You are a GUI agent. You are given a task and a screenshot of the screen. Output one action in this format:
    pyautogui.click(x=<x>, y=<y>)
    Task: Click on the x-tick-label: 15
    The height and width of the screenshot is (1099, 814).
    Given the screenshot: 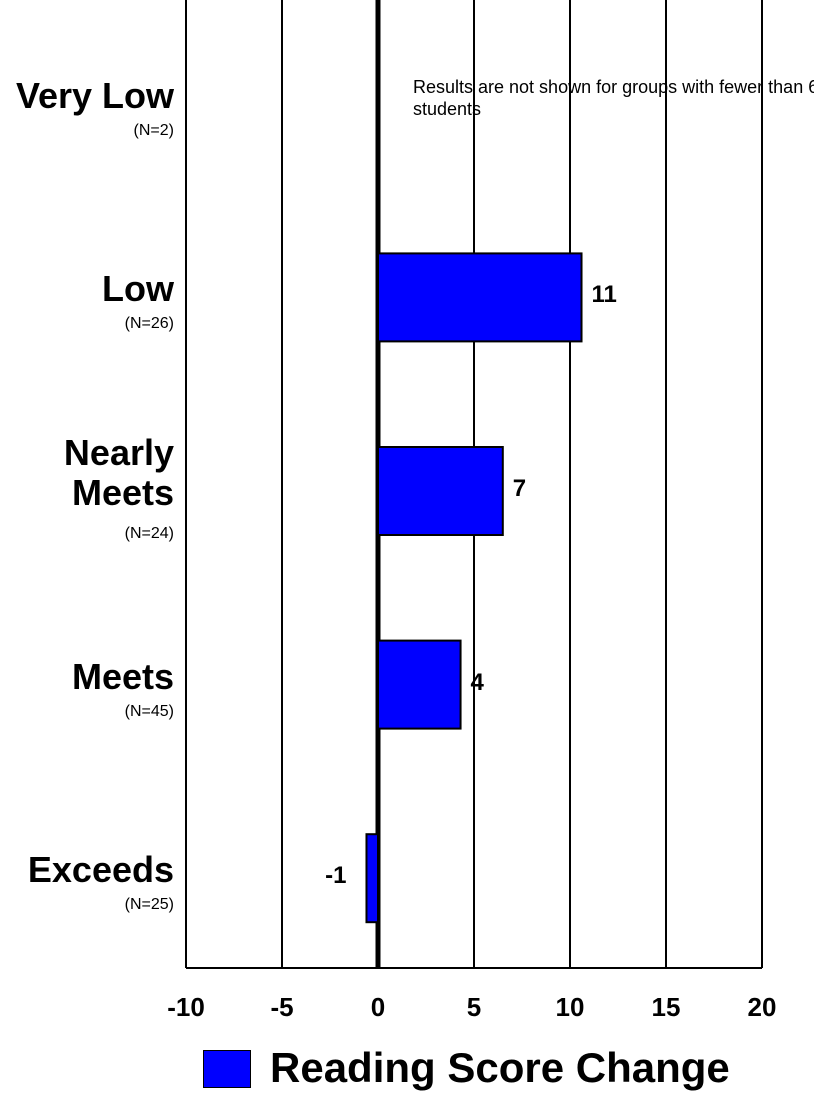 What is the action you would take?
    pyautogui.click(x=666, y=1007)
    